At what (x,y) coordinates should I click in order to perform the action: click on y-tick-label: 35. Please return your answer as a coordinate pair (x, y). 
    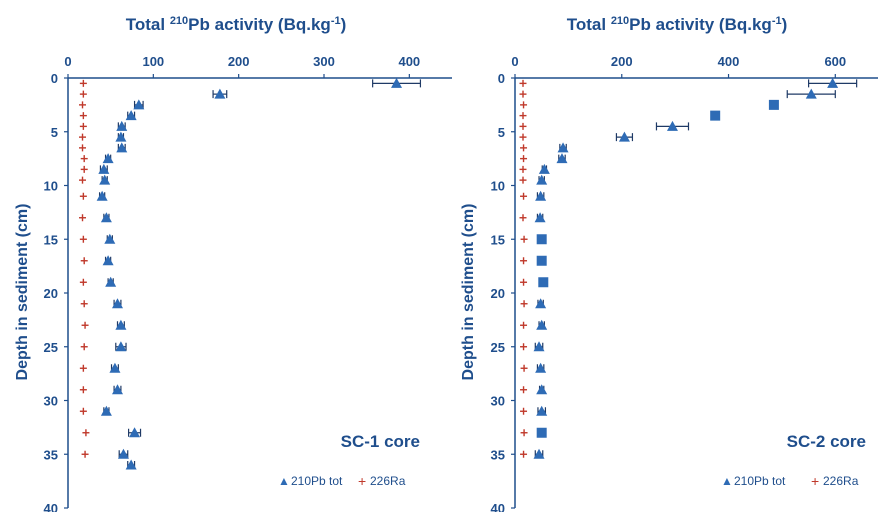
    Looking at the image, I should click on (498, 454).